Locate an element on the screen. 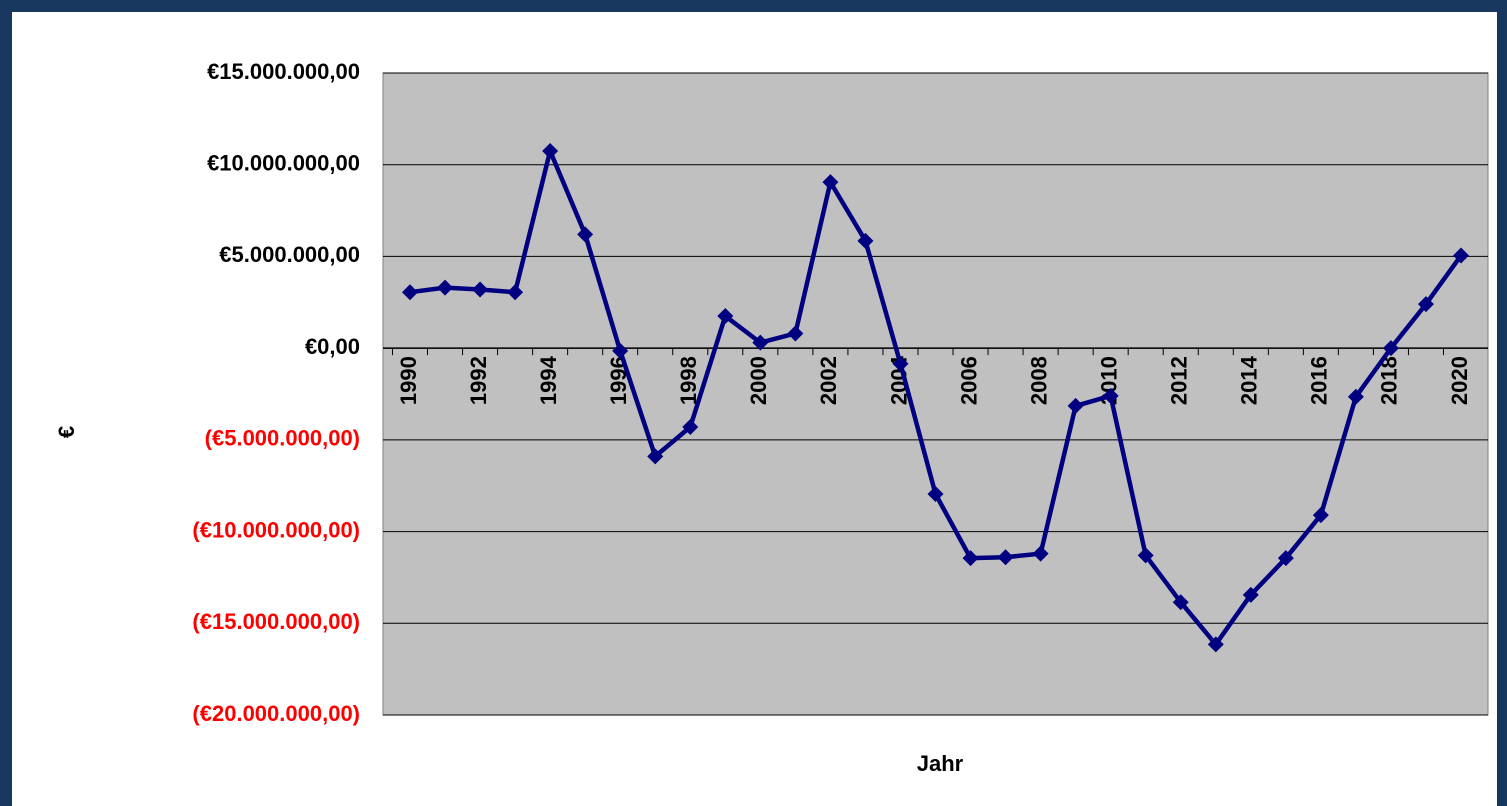 This screenshot has height=806, width=1507. x-tick-label: 2006 is located at coordinates (968, 380).